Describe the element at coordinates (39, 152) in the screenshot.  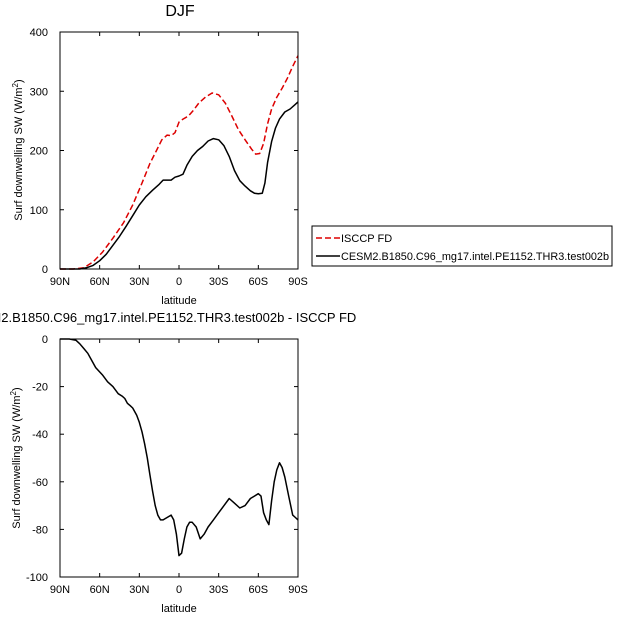
I see `y-tick-label: 200` at that location.